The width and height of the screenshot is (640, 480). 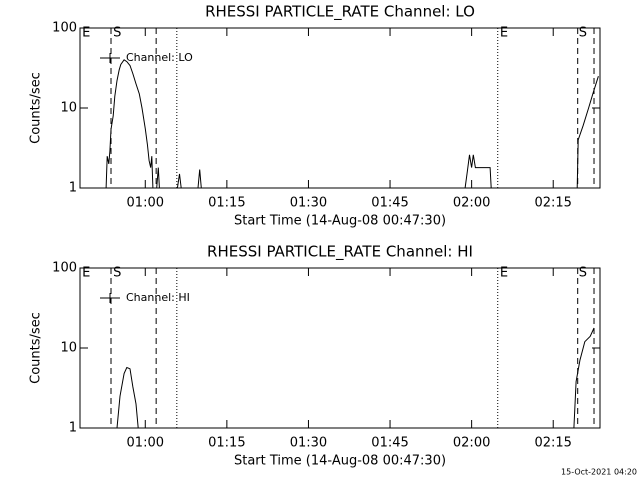 I want to click on legend-label: Channel: LO, so click(x=159, y=57).